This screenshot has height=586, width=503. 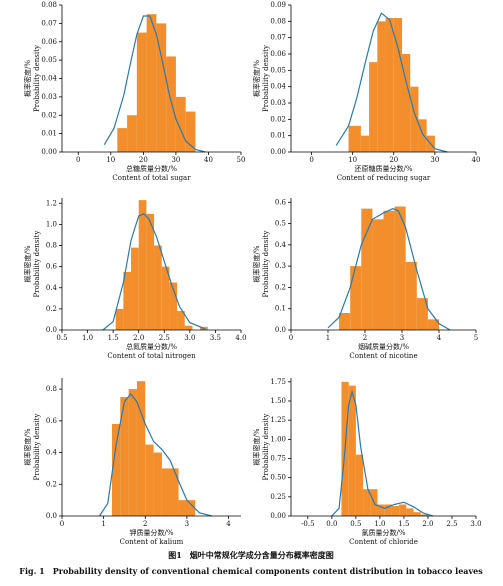 What do you see at coordinates (151, 532) in the screenshot?
I see `x-axis-label: 钾质量分数/%` at bounding box center [151, 532].